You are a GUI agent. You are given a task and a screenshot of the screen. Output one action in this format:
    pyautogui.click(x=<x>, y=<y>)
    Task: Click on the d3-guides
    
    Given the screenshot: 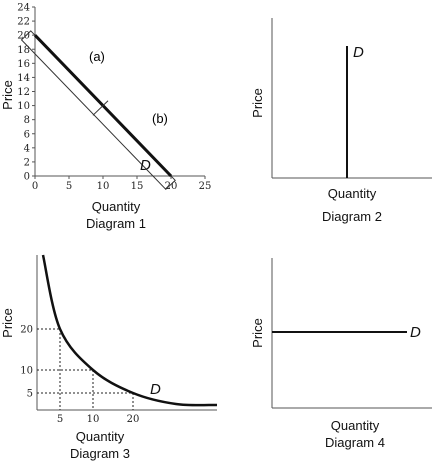 What is the action you would take?
    pyautogui.click(x=85, y=369)
    